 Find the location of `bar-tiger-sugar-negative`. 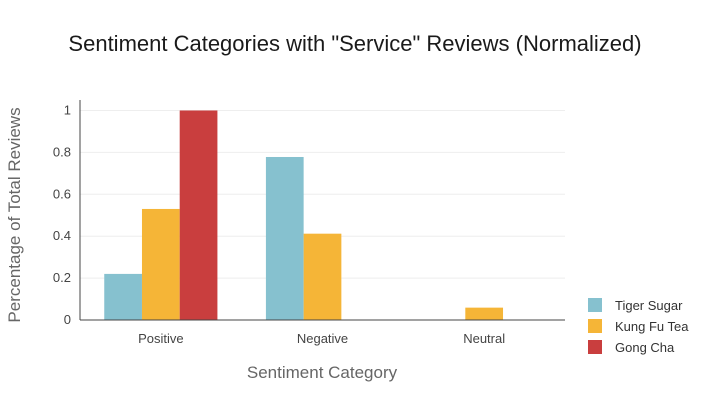

bar-tiger-sugar-negative is located at coordinates (284, 238).